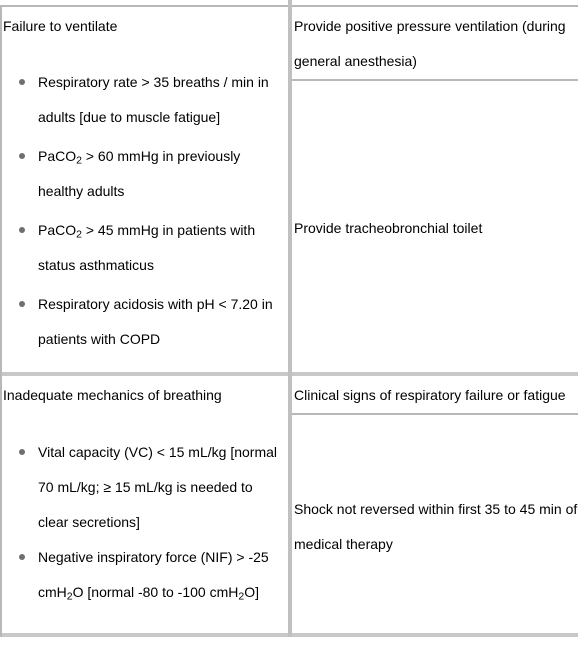 The image size is (578, 645). I want to click on list-item-text: O], so click(251, 592).